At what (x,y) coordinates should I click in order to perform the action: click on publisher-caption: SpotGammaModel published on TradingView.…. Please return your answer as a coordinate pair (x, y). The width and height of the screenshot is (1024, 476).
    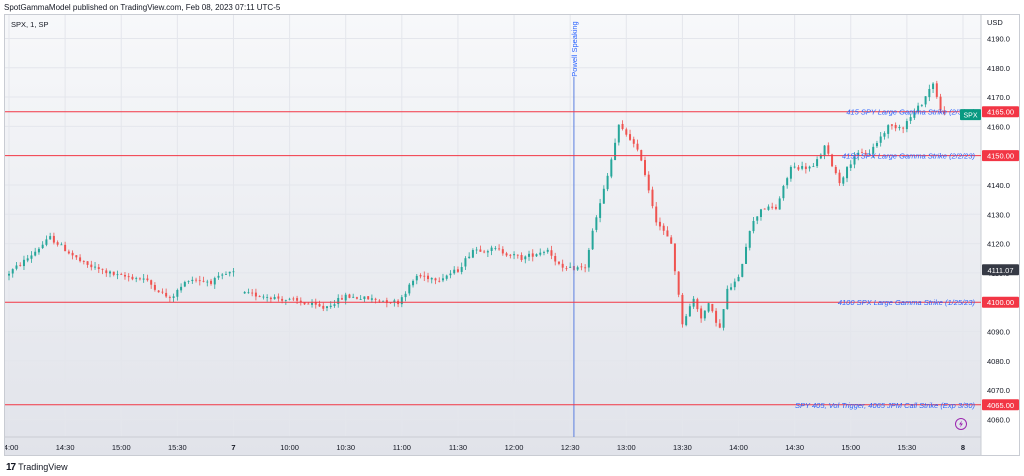
    Looking at the image, I should click on (142, 7).